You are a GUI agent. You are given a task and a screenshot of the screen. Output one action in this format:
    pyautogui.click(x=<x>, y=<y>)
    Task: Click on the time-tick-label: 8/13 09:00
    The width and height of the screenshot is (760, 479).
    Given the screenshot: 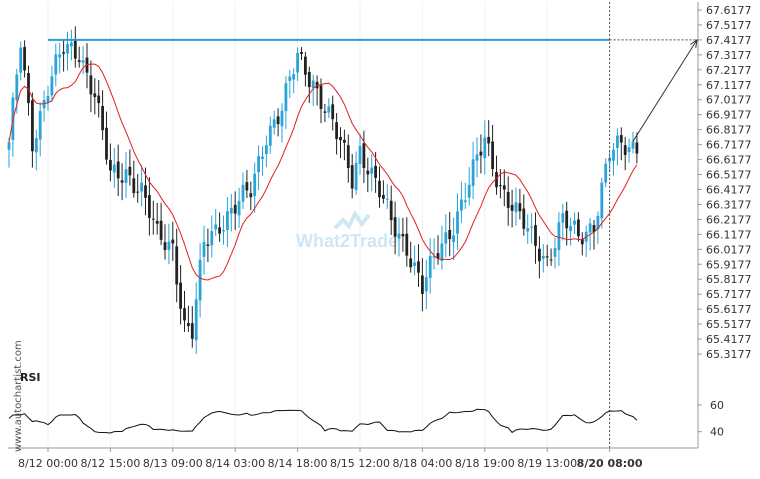 What is the action you would take?
    pyautogui.click(x=173, y=463)
    